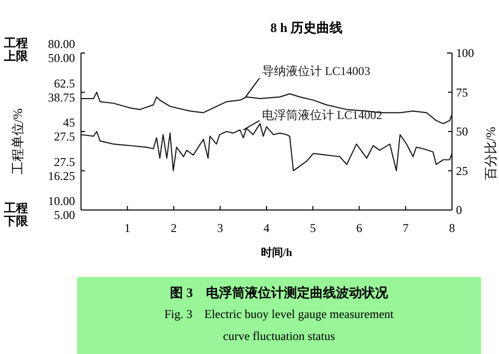 The height and width of the screenshot is (354, 499). I want to click on chart-title: 8 h 历史曲线, so click(306, 27).